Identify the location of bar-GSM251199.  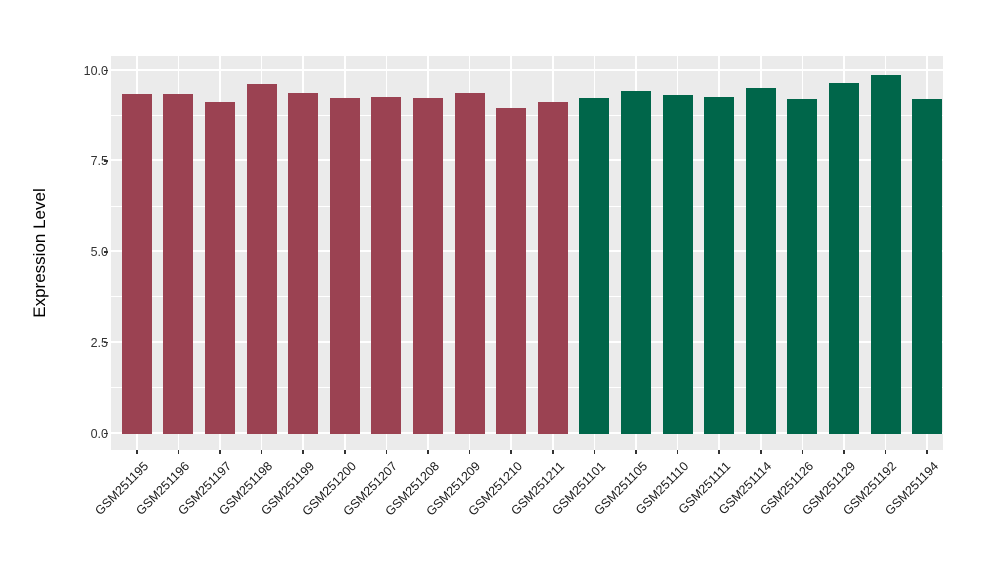
(303, 263).